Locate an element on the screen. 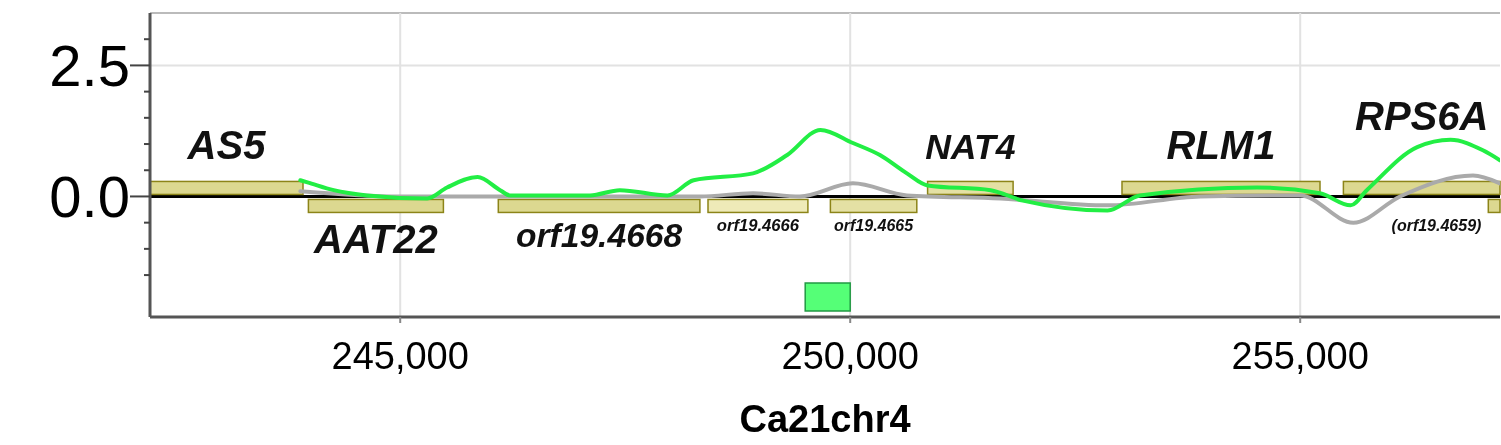  y-tick-label: 2.5 is located at coordinates (89, 65).